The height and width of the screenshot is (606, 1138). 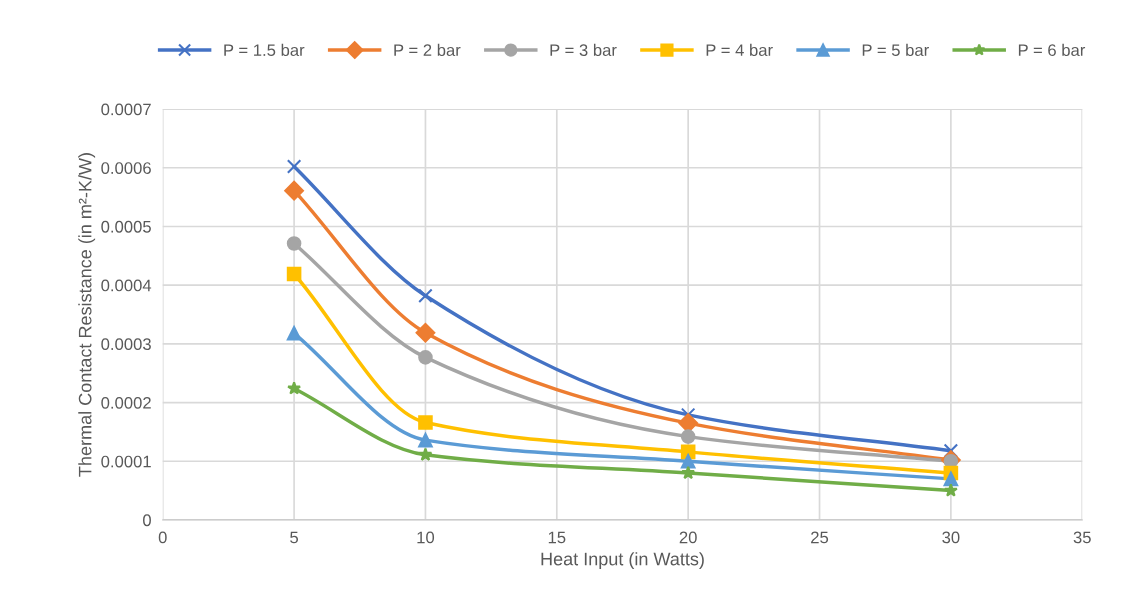 I want to click on x-tick-label: 15, so click(x=557, y=537).